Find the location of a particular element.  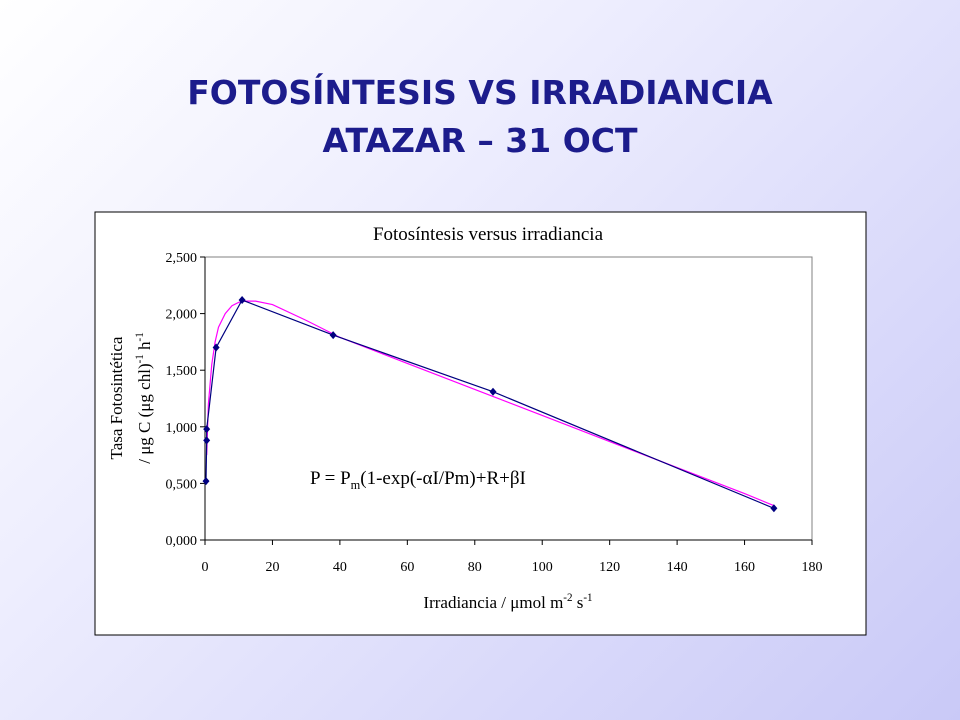

x-tick-label: 140 is located at coordinates (677, 567).